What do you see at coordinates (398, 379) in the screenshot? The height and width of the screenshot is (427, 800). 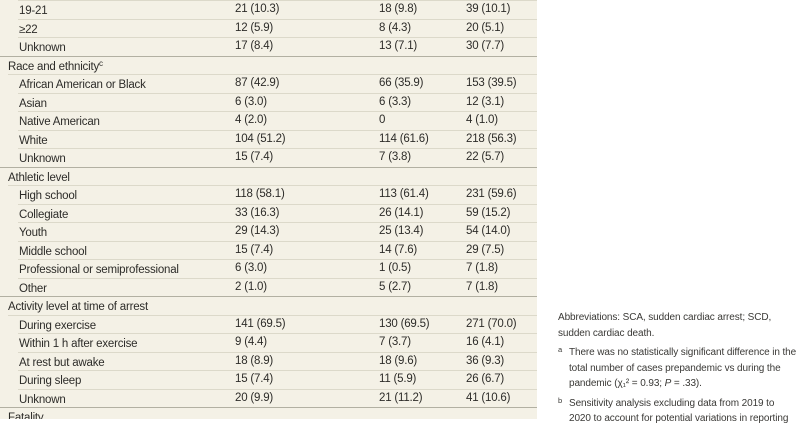 I see `cell-col2: 11 (5.9)` at bounding box center [398, 379].